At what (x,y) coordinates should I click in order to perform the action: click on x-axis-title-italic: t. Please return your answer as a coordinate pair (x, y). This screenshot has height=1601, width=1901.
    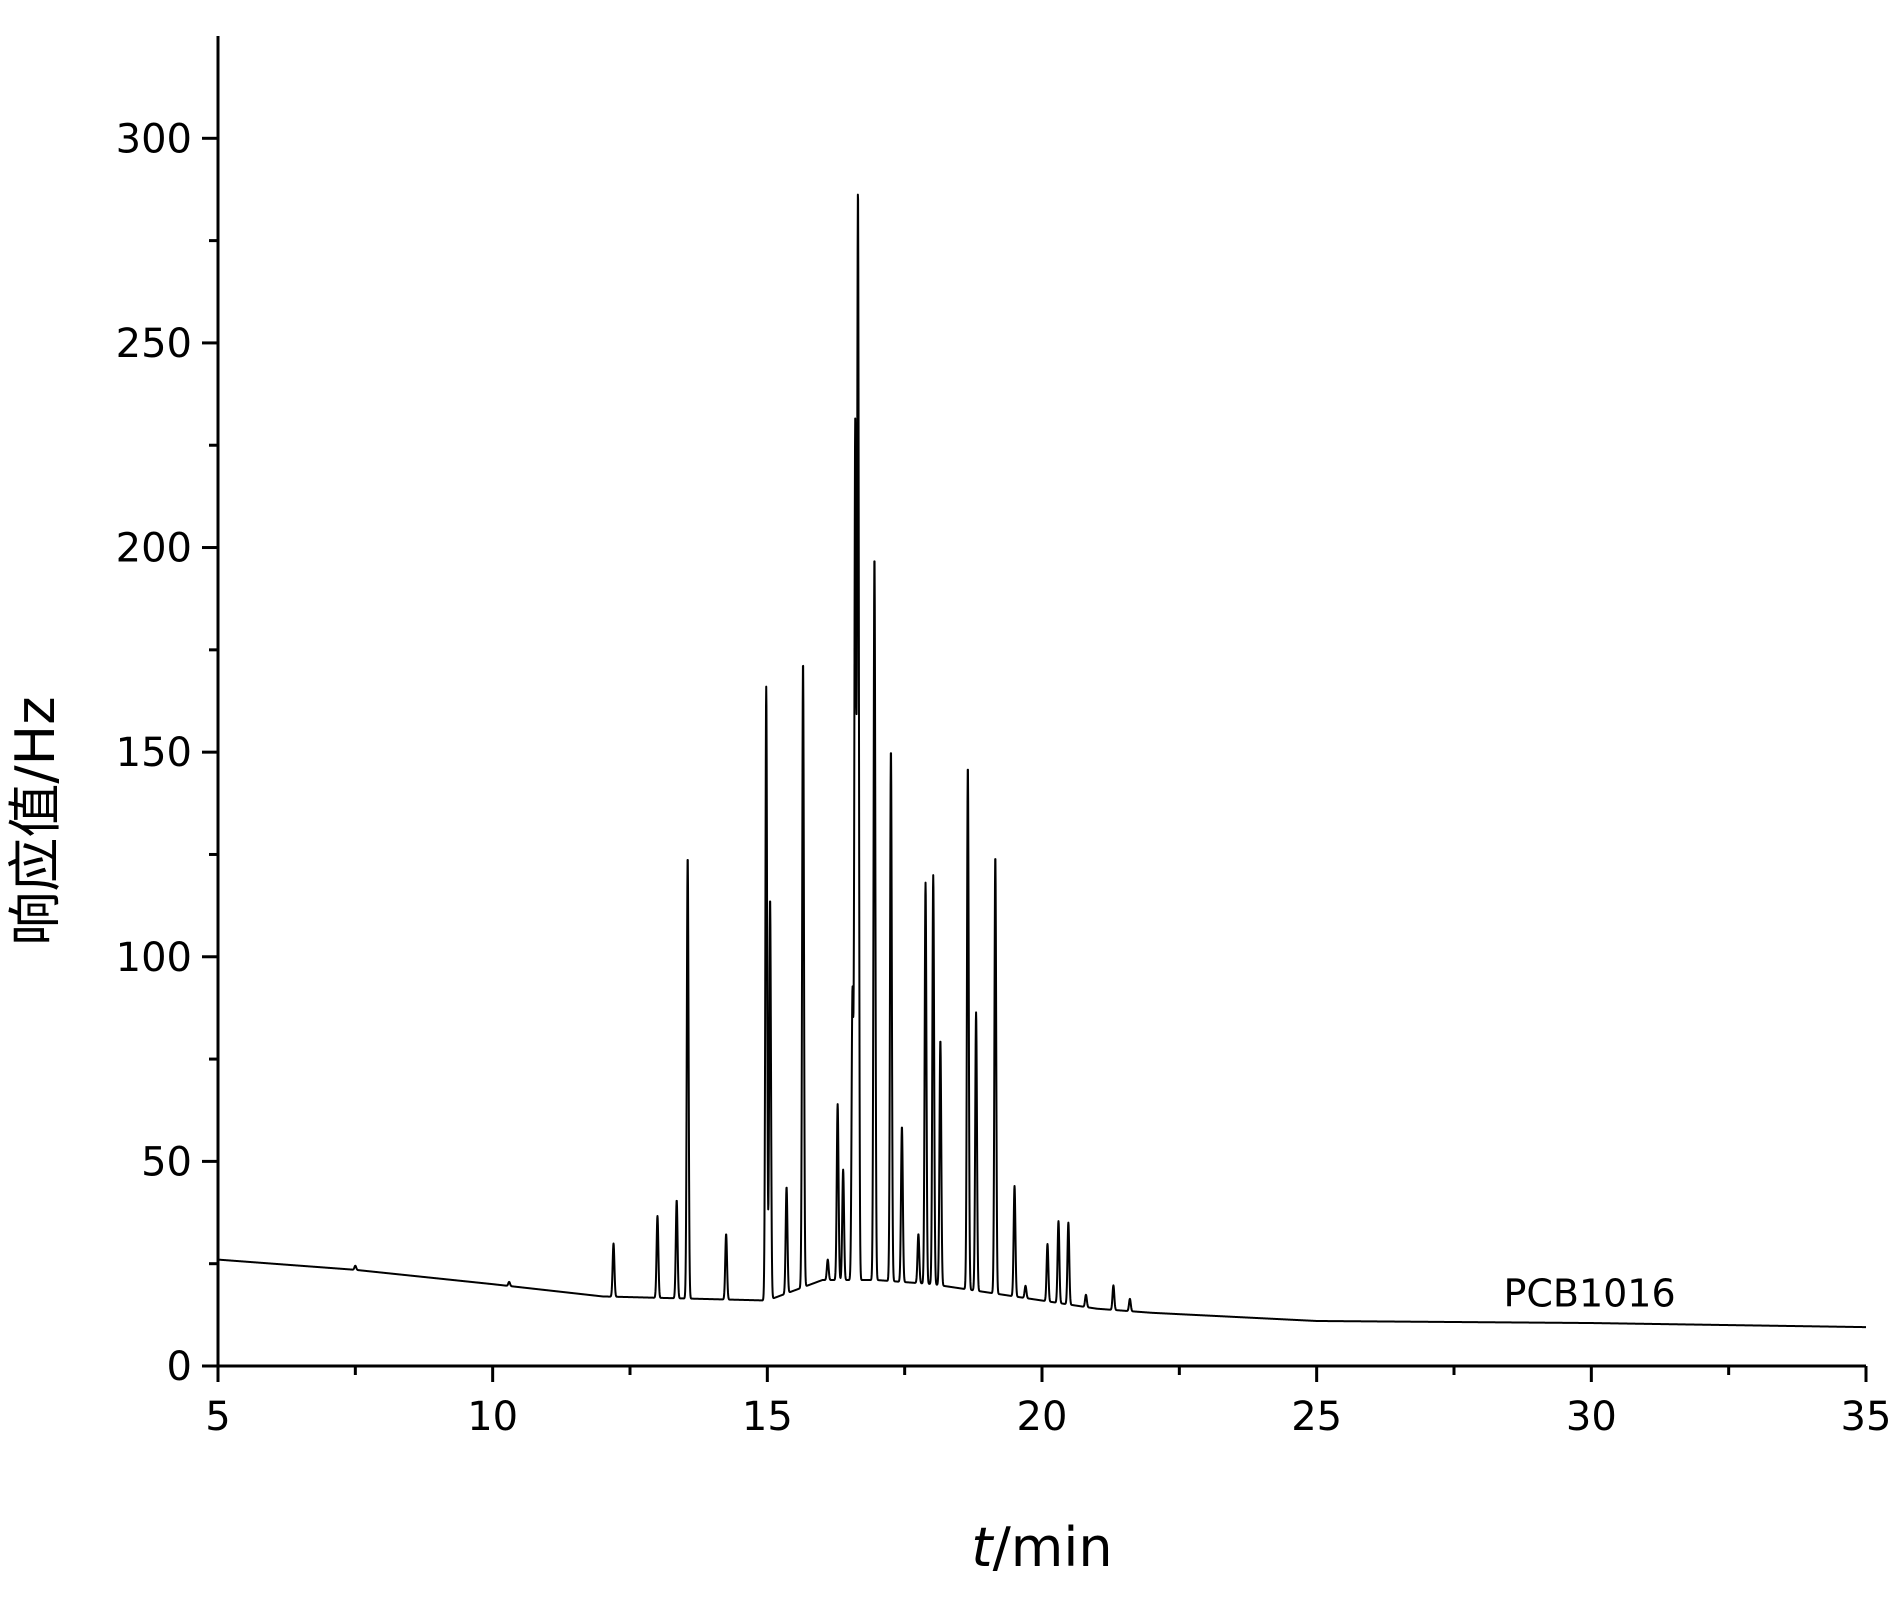
    Looking at the image, I should click on (982, 1547).